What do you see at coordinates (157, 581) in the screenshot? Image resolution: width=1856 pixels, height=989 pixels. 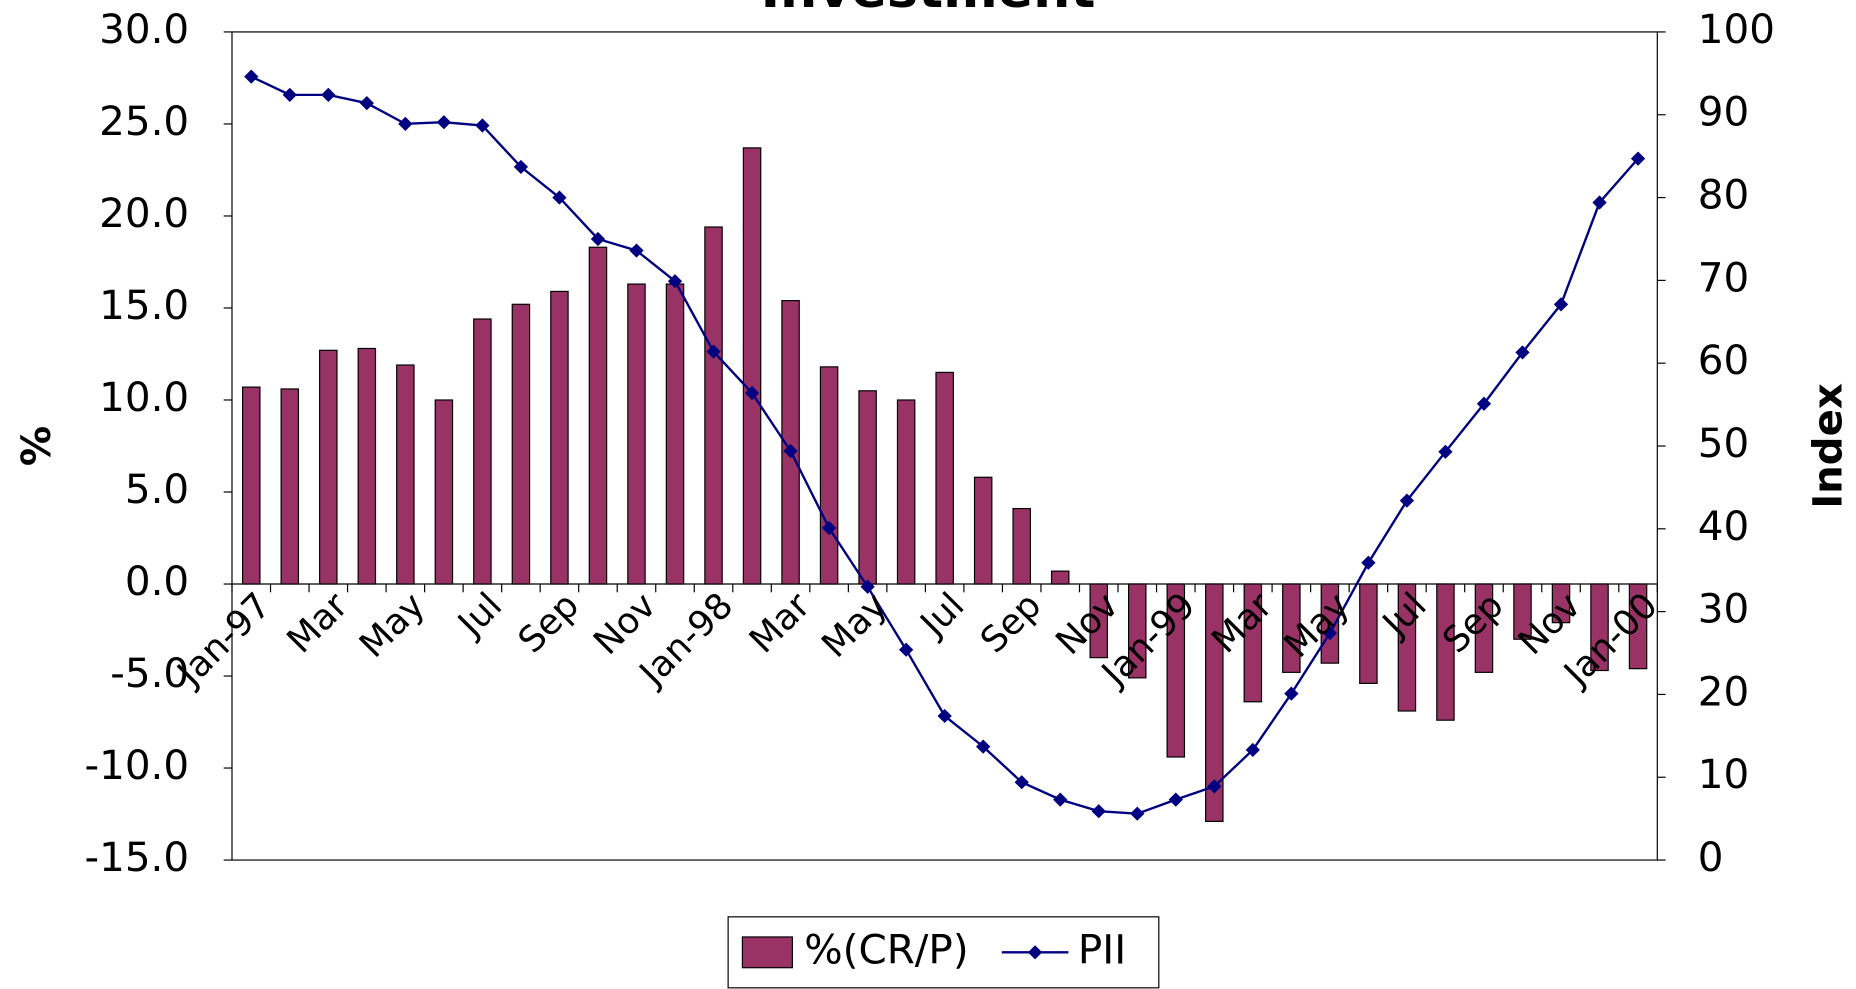 I see `y-tick-label: 0.0` at bounding box center [157, 581].